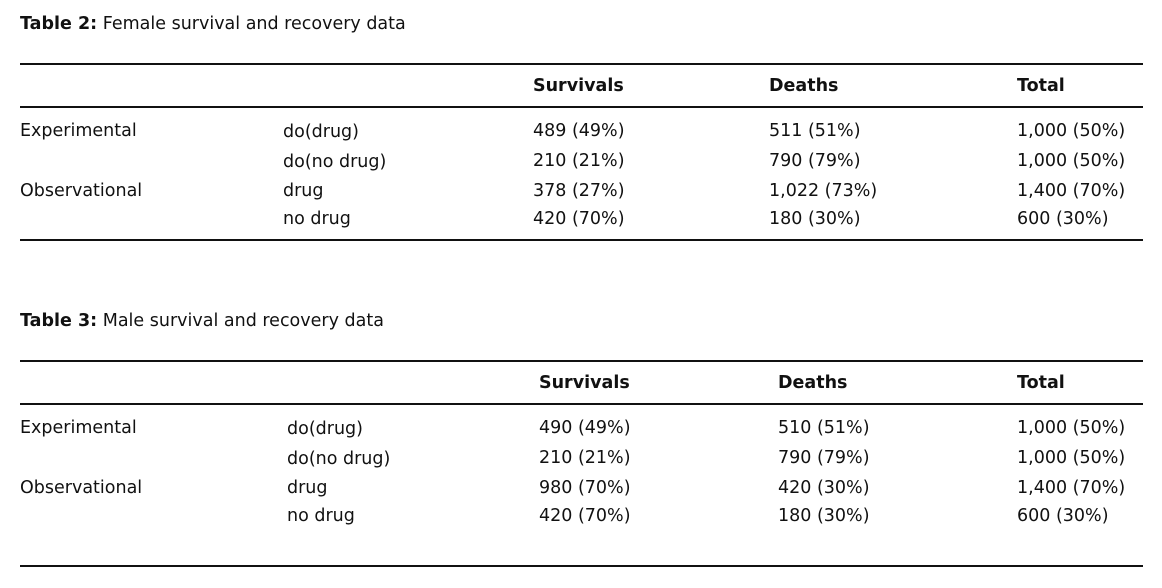 The height and width of the screenshot is (588, 1162). I want to click on caption-text: Male survival and recovery data, so click(243, 321).